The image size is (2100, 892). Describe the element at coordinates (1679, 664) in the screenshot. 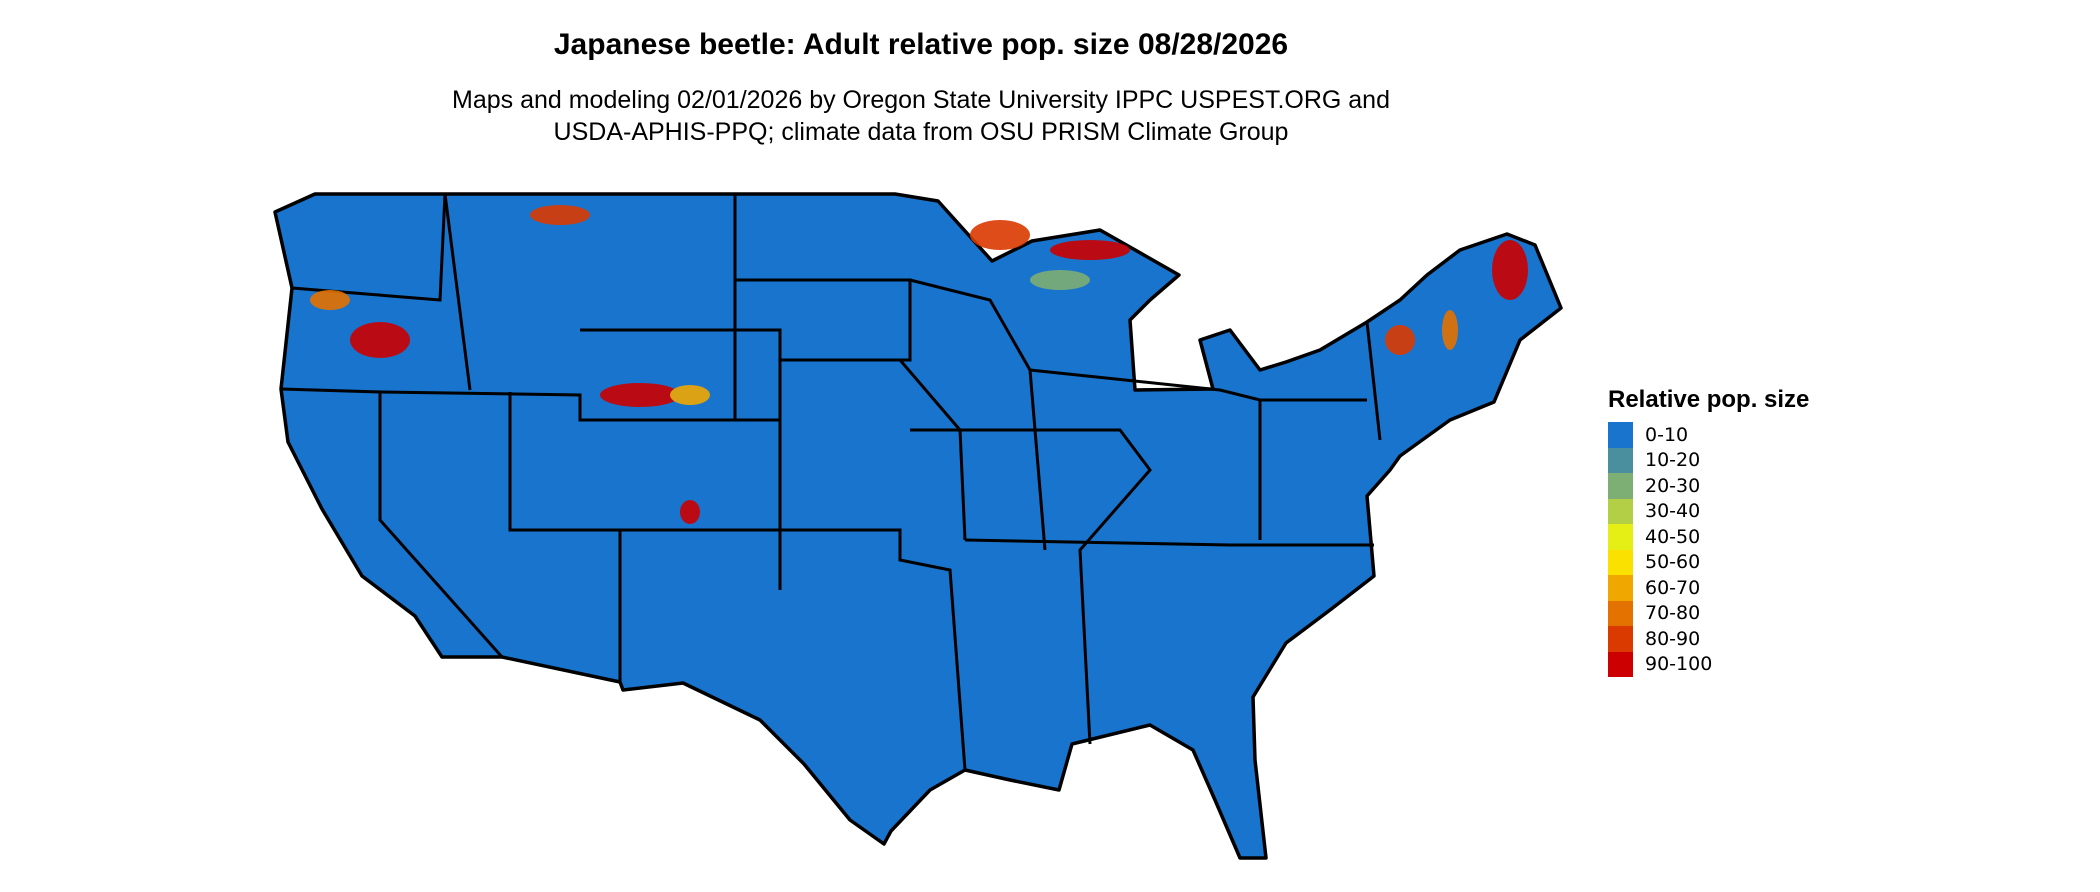

I see `legend-label: 90-100` at that location.